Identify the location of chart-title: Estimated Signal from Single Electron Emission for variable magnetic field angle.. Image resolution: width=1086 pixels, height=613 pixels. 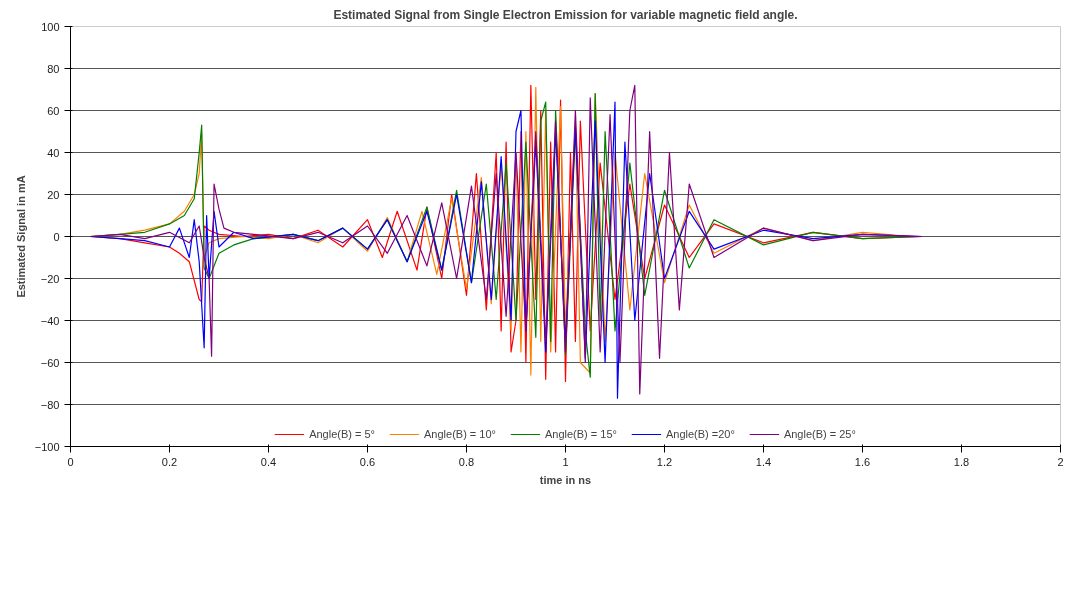
(565, 14).